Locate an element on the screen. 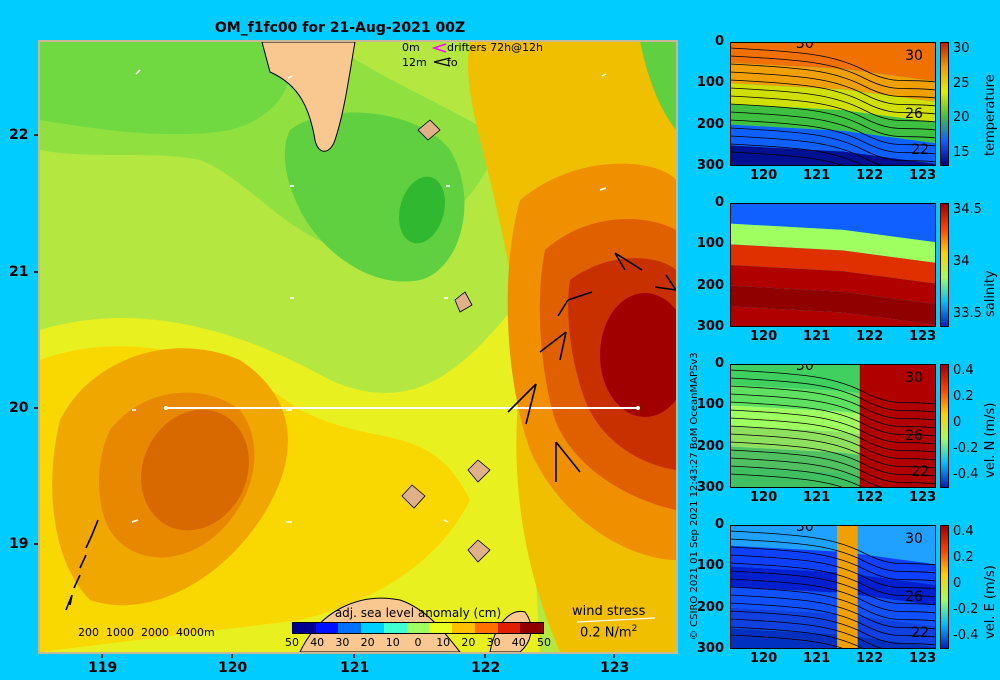  section-colorbar-tick: -0.4 is located at coordinates (966, 474).